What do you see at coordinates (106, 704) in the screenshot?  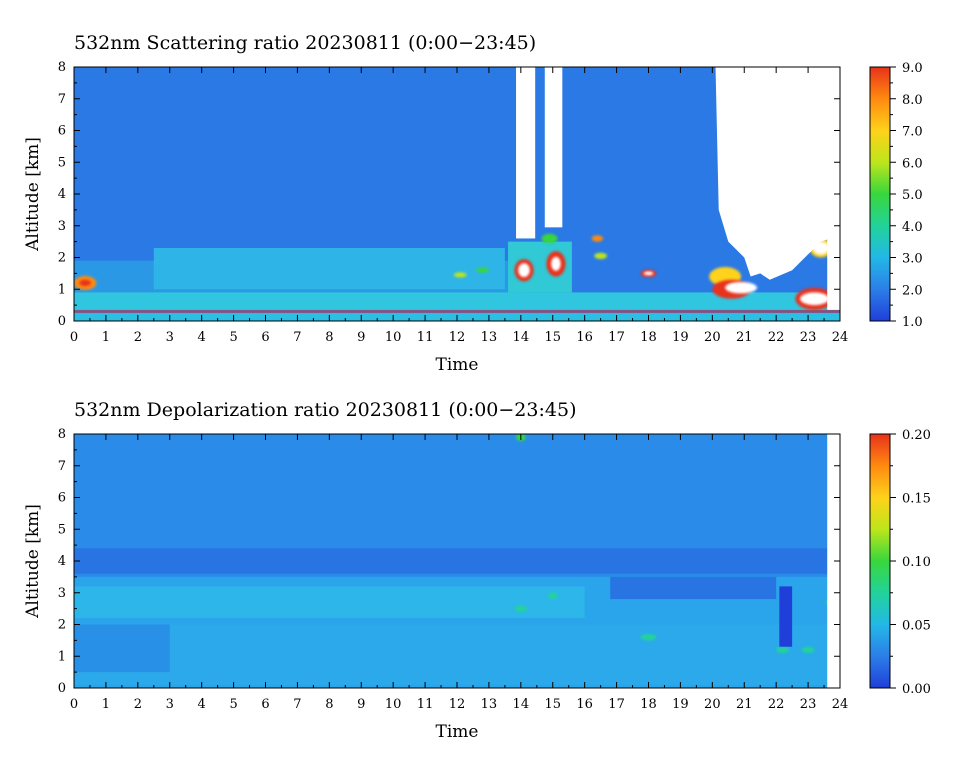 I see `depolarization-ratio-x-tick-label: 1` at bounding box center [106, 704].